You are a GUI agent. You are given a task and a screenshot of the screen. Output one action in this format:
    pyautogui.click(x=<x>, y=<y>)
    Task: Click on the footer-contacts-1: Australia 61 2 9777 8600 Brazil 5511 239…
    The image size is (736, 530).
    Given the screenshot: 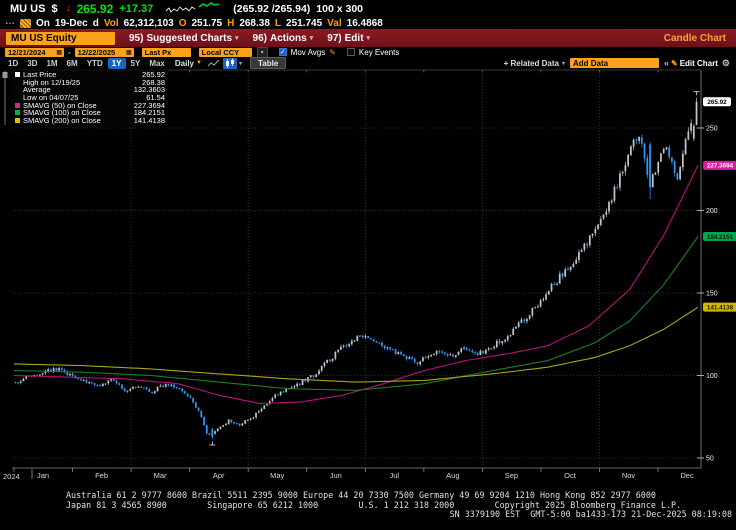 What is the action you would take?
    pyautogui.click(x=361, y=495)
    